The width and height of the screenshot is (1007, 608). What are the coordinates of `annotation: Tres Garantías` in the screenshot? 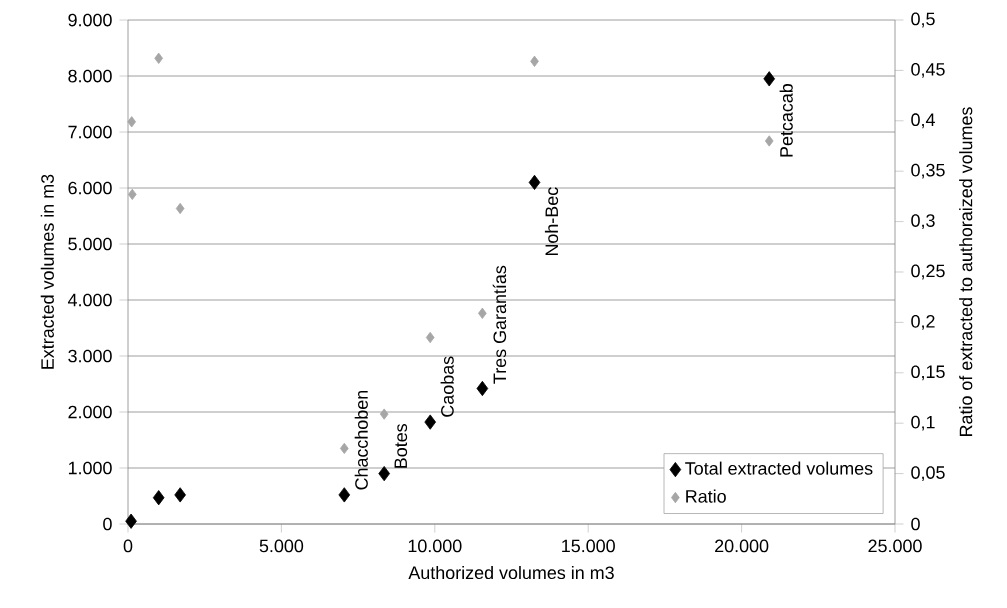 It's located at (499, 324).